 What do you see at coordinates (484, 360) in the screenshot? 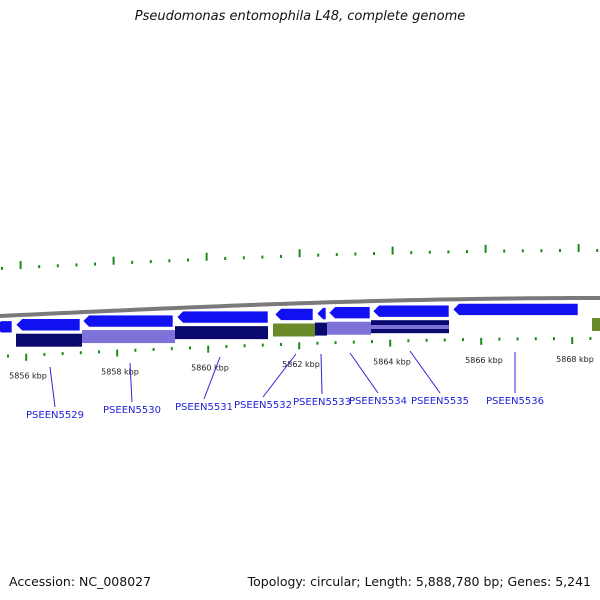
I see `scale-label: 5866 kbp` at bounding box center [484, 360].